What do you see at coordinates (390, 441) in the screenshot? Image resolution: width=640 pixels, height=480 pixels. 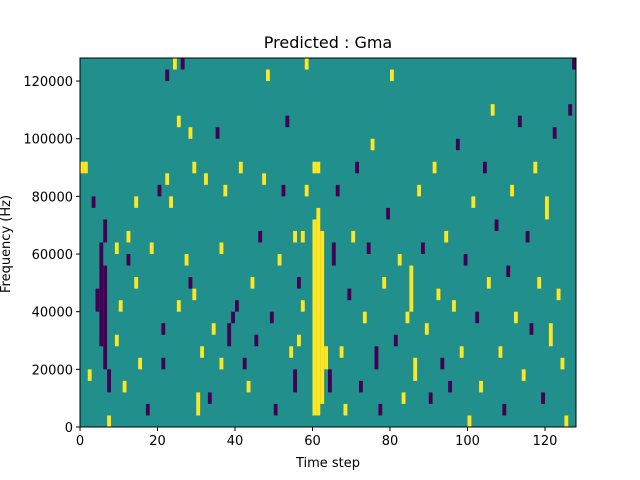 I see `x-tick-label: 80` at bounding box center [390, 441].